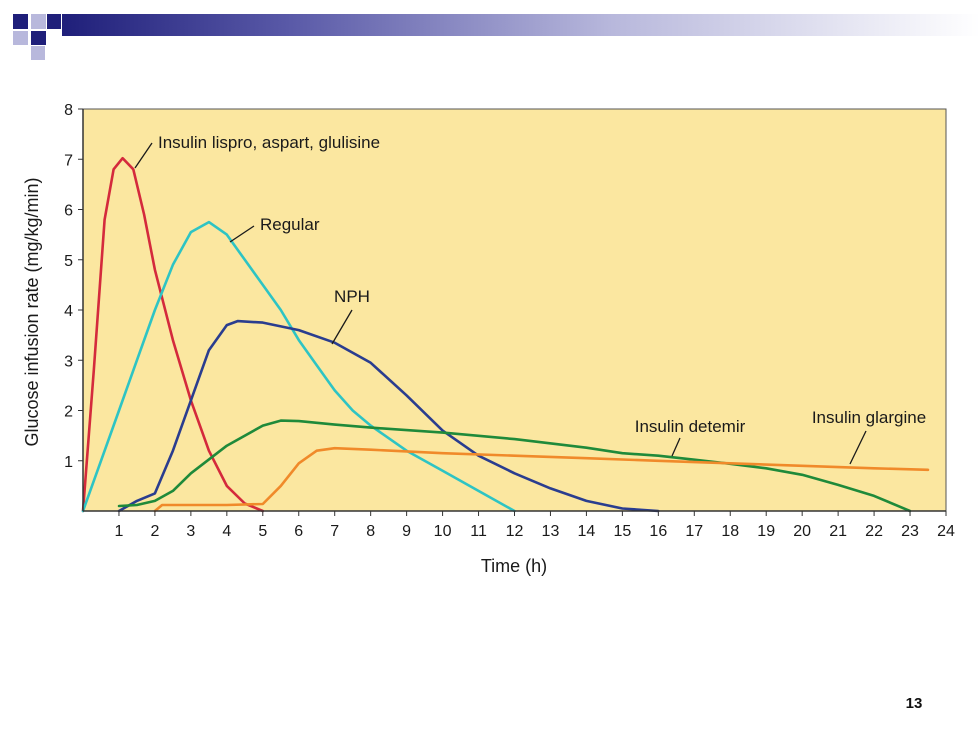 The image size is (980, 735). What do you see at coordinates (838, 531) in the screenshot?
I see `x-tick-label: 21` at bounding box center [838, 531].